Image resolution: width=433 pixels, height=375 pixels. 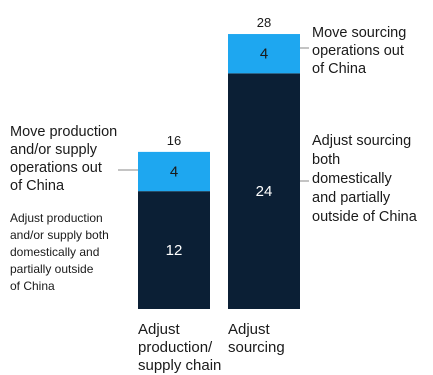 What do you see at coordinates (361, 141) in the screenshot?
I see `annotation-adjust-sourcing: Adjust sourcing` at bounding box center [361, 141].